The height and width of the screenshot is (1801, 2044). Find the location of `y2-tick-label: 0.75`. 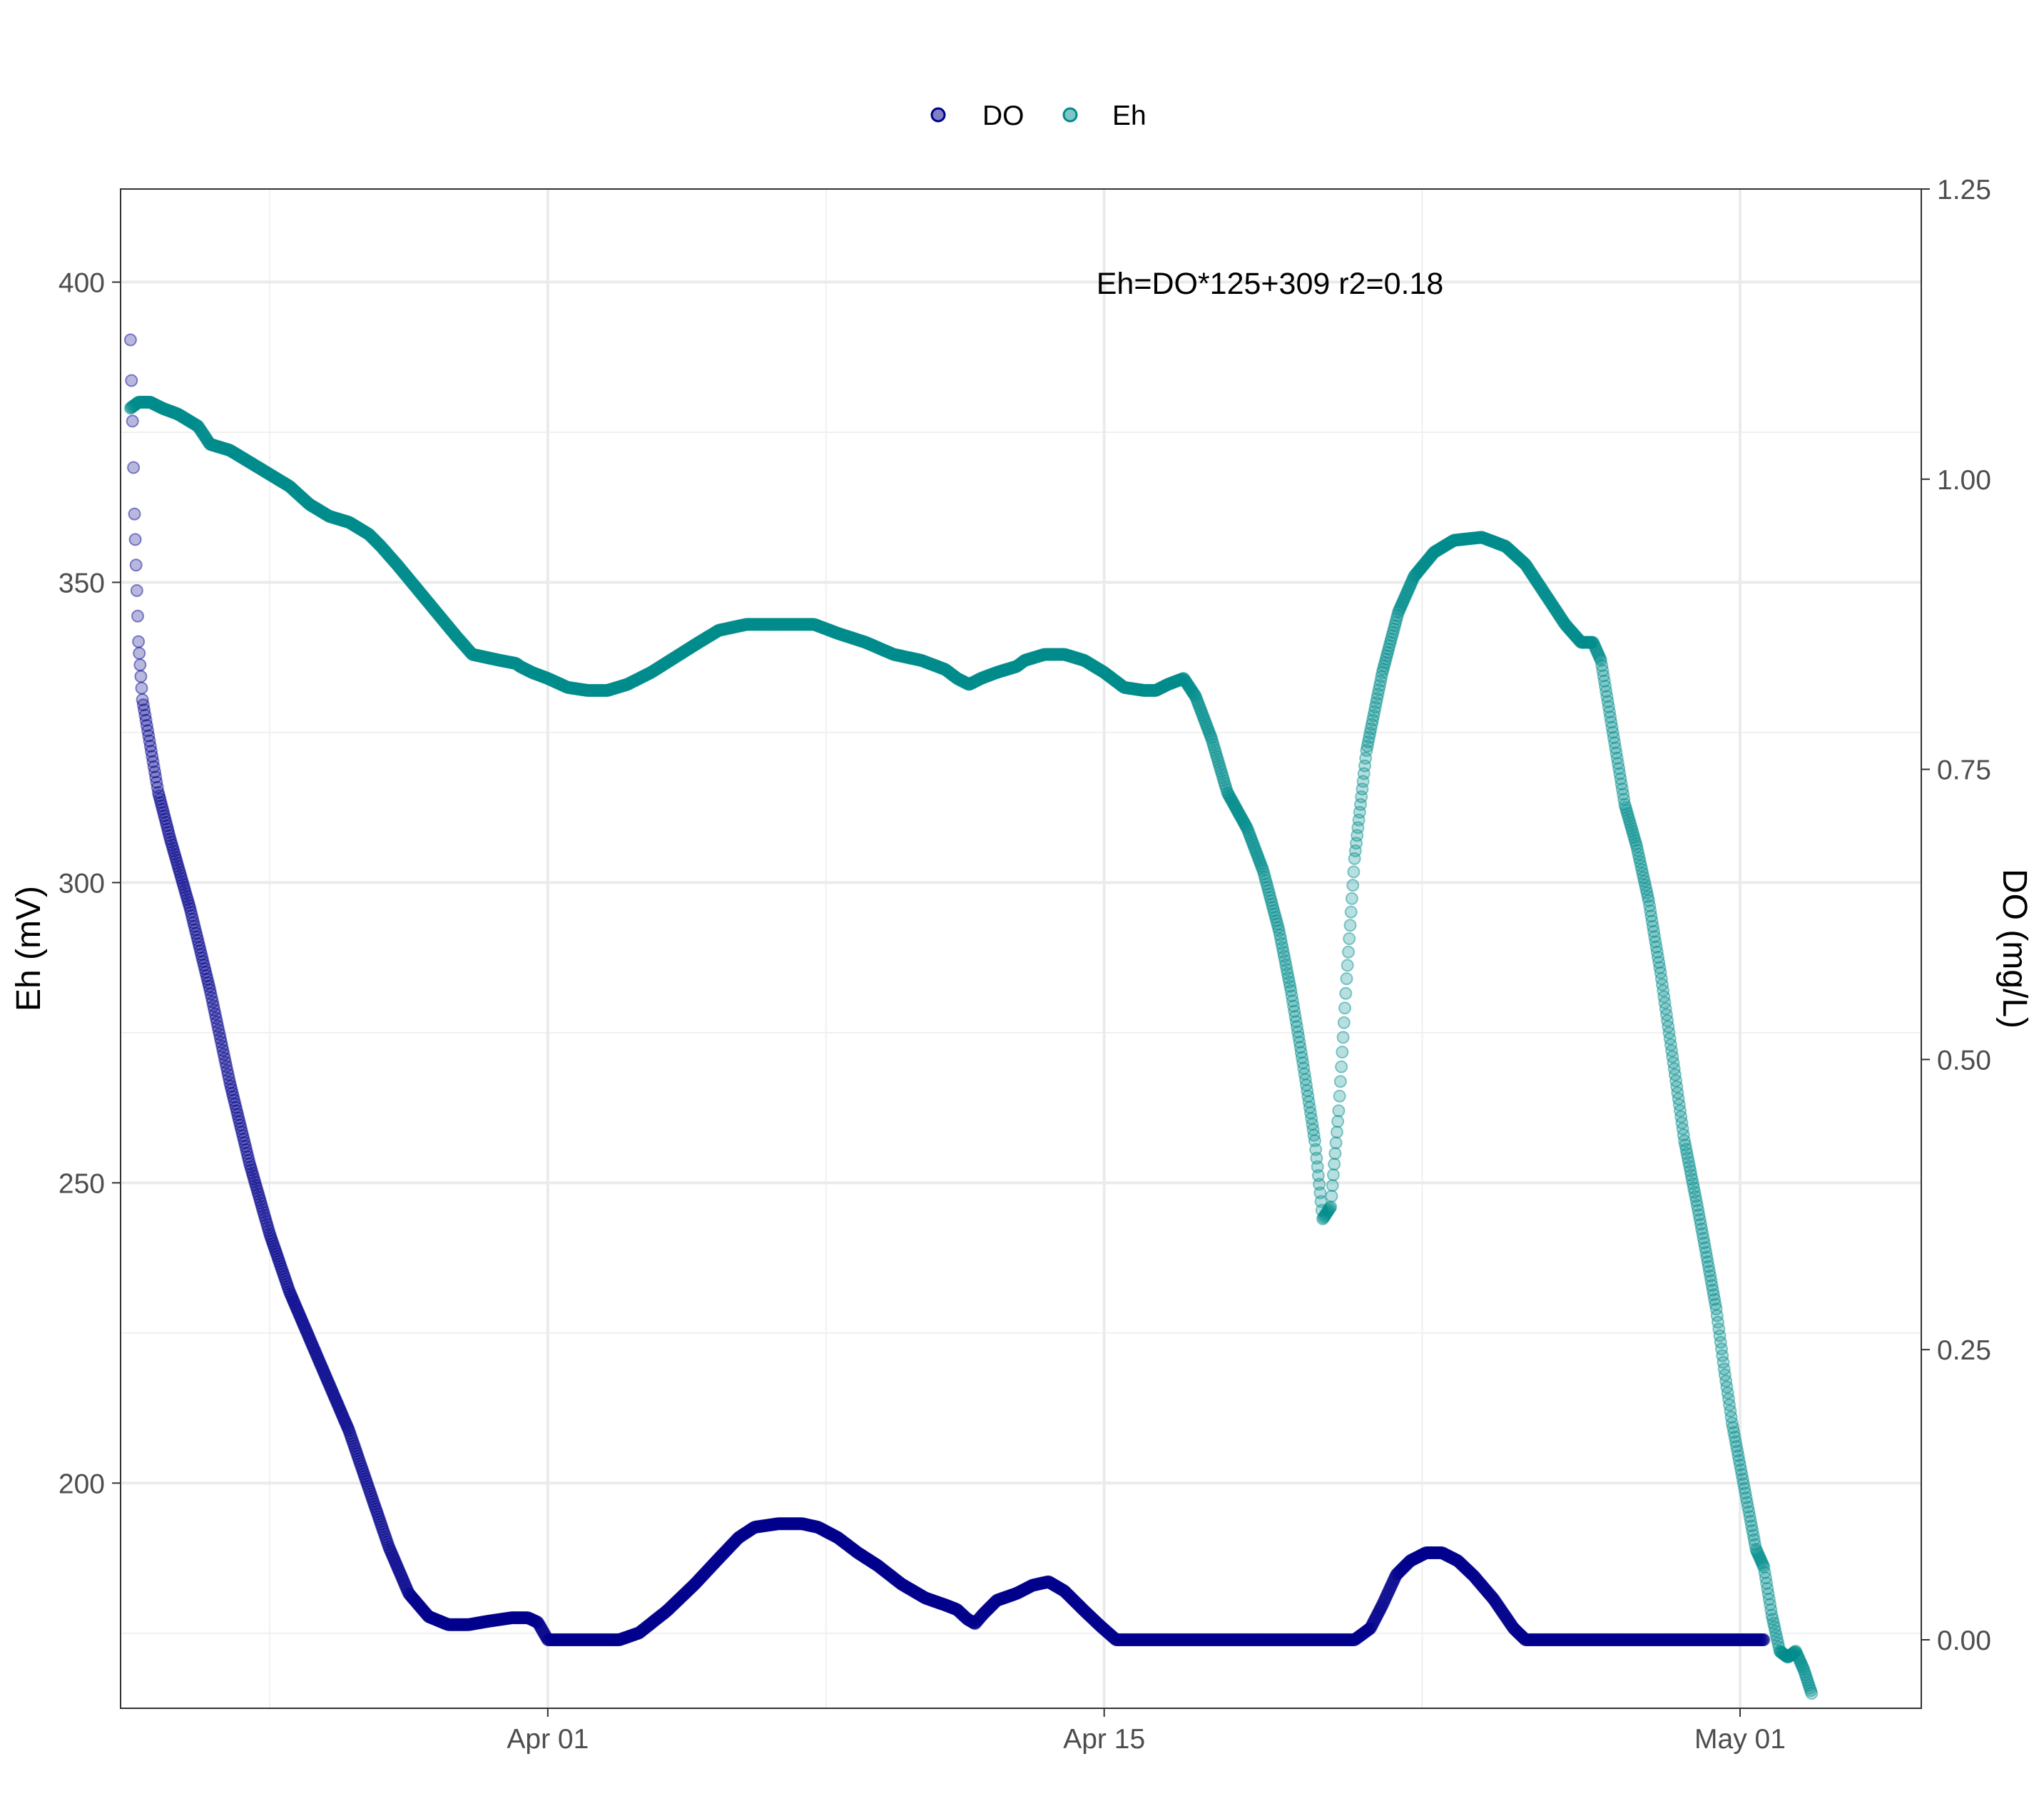

y2-tick-label: 0.75 is located at coordinates (1964, 770).